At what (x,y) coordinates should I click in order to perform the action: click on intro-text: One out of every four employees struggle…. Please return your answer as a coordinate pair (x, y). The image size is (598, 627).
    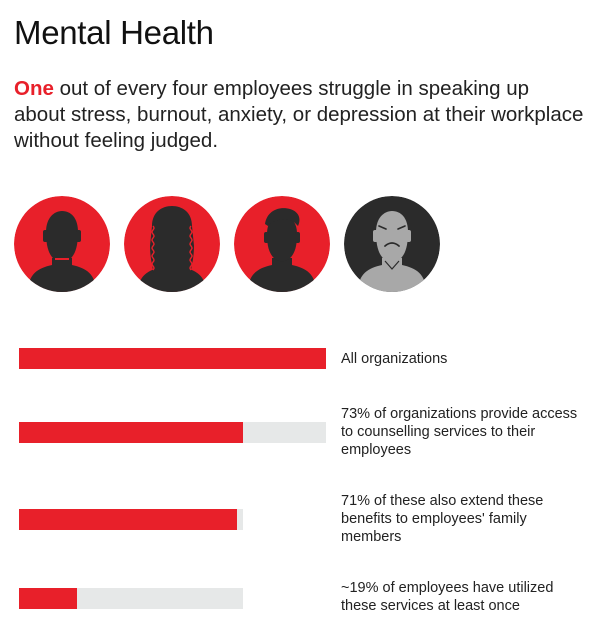
    Looking at the image, I should click on (299, 115).